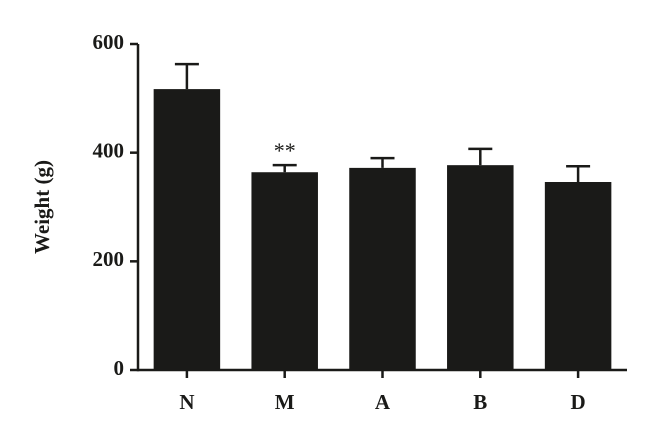  Describe the element at coordinates (285, 150) in the screenshot. I see `significance-label: **` at that location.